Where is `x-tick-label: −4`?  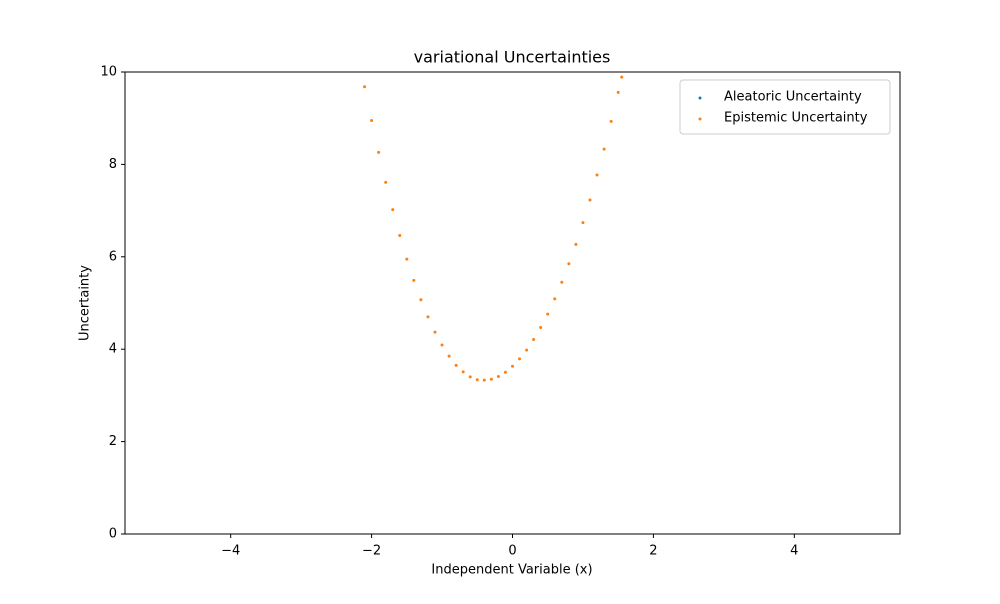 x-tick-label: −4 is located at coordinates (230, 551).